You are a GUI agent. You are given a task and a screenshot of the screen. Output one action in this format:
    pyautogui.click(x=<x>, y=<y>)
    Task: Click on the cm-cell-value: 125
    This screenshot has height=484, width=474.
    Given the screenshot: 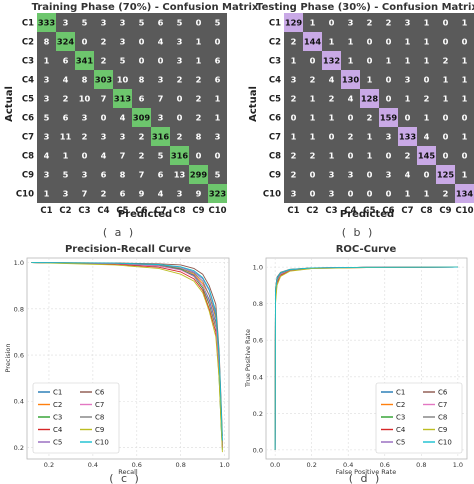 What is the action you would take?
    pyautogui.click(x=446, y=175)
    